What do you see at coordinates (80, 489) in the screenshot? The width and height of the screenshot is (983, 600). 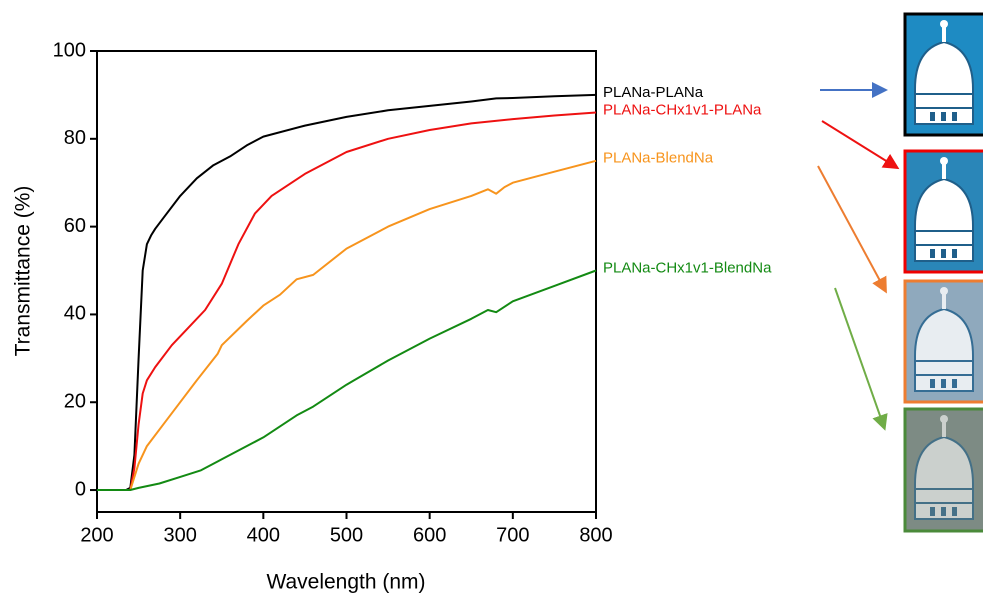 I see `y-tick-label: 0` at bounding box center [80, 489].